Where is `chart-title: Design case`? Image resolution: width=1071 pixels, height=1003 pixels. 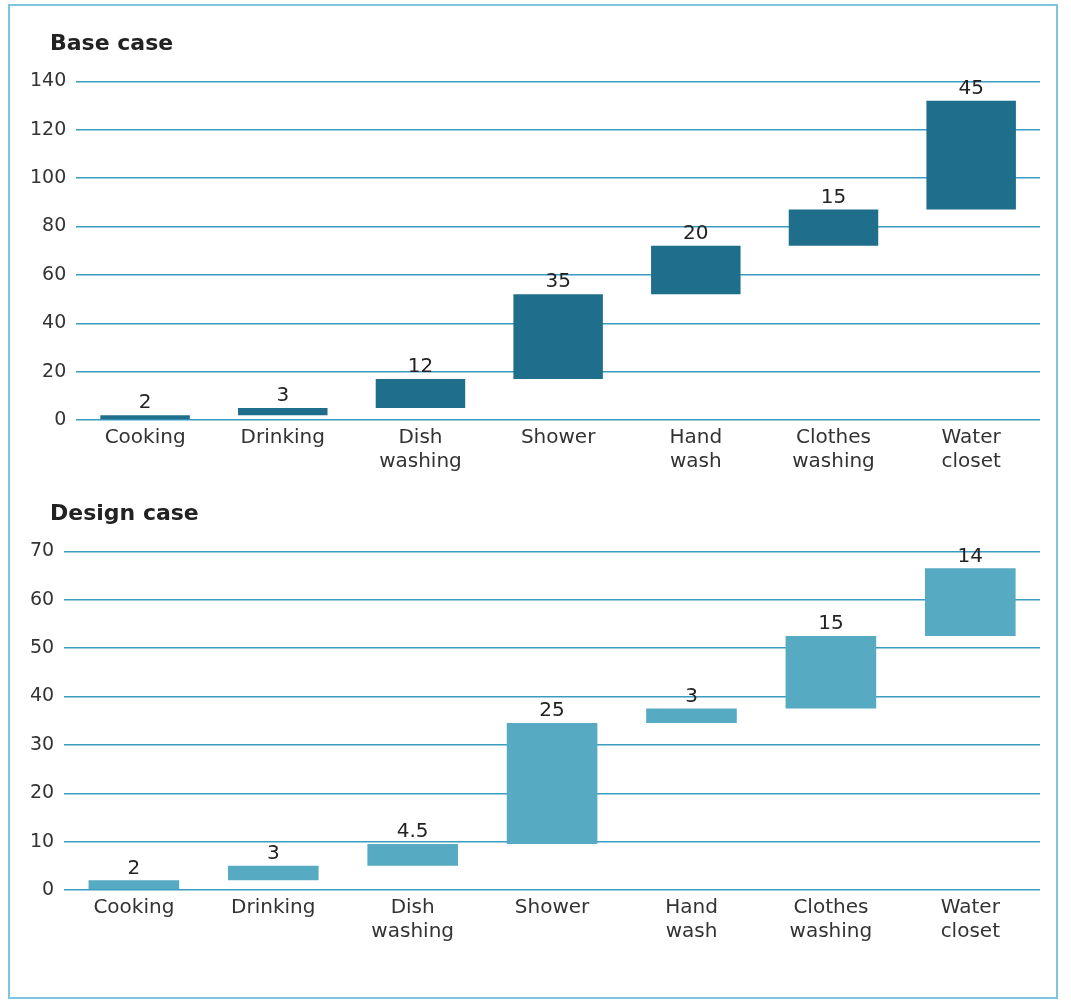 chart-title: Design case is located at coordinates (125, 513).